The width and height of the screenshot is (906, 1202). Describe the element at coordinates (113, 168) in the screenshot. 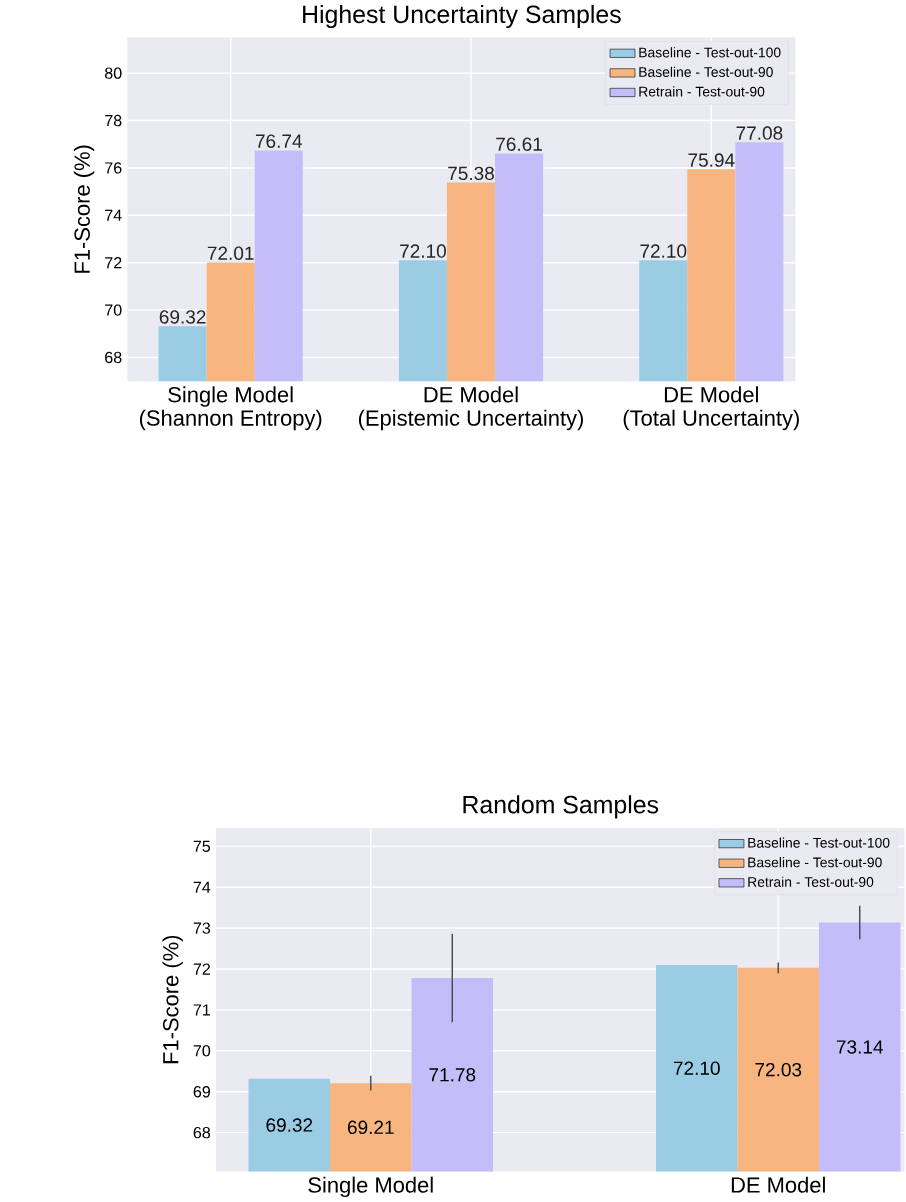

I see `y-tick-label: 76` at that location.